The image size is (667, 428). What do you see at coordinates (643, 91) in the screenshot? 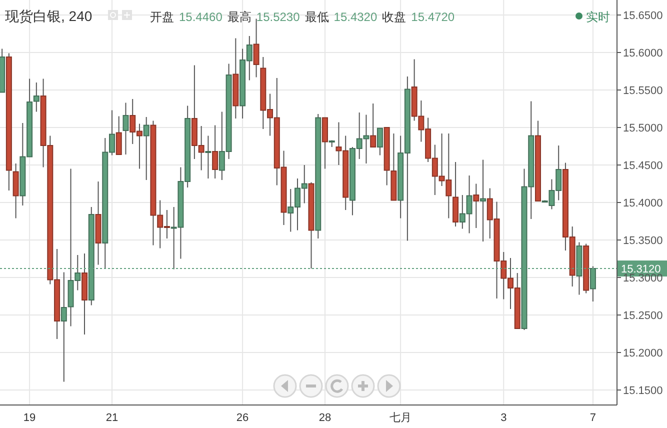
I see `y-tick-label: 15.5500` at bounding box center [643, 91].